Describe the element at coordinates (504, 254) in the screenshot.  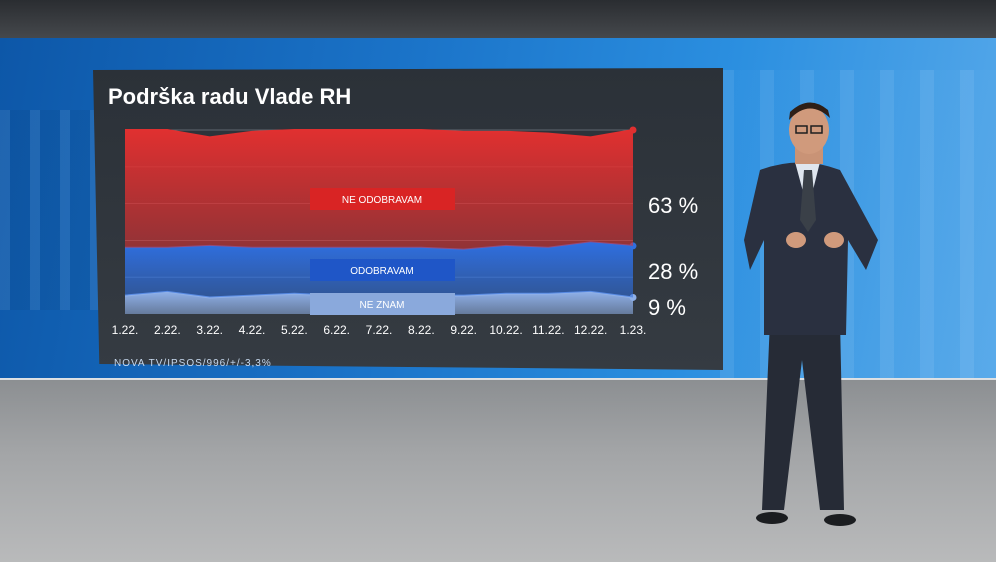
I see `series-labels: NE ODOBRAVAM 63 % ODOBRAVAM 28 % NE ZNAM 9 %` at that location.